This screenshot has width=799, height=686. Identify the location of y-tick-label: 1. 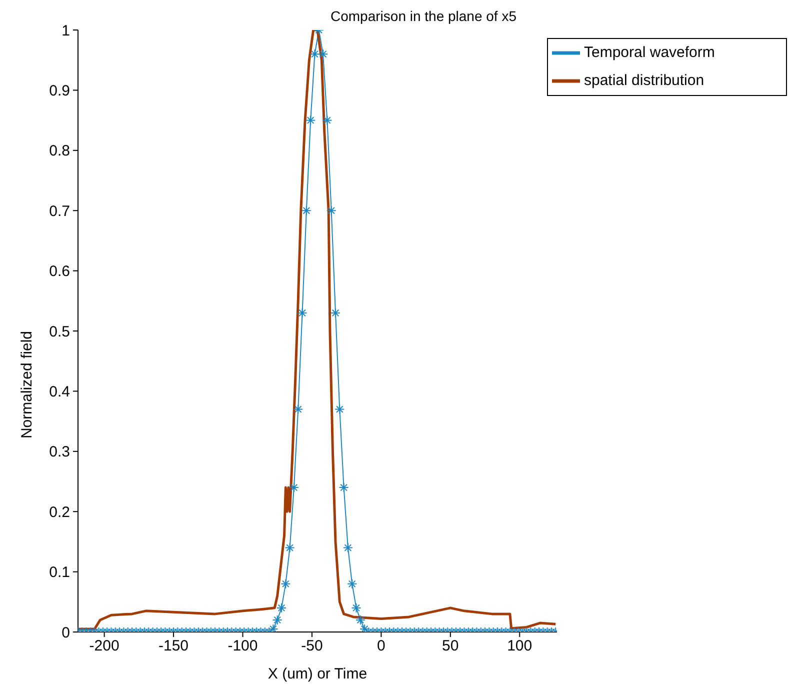
(66, 31).